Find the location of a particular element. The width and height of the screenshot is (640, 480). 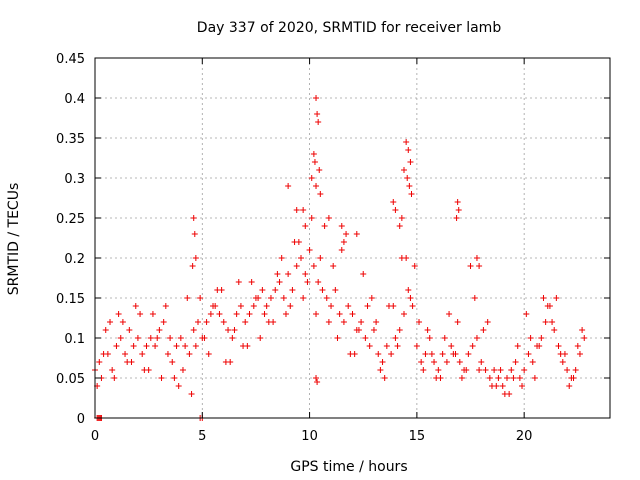

x-tick-label: 0 is located at coordinates (95, 436).